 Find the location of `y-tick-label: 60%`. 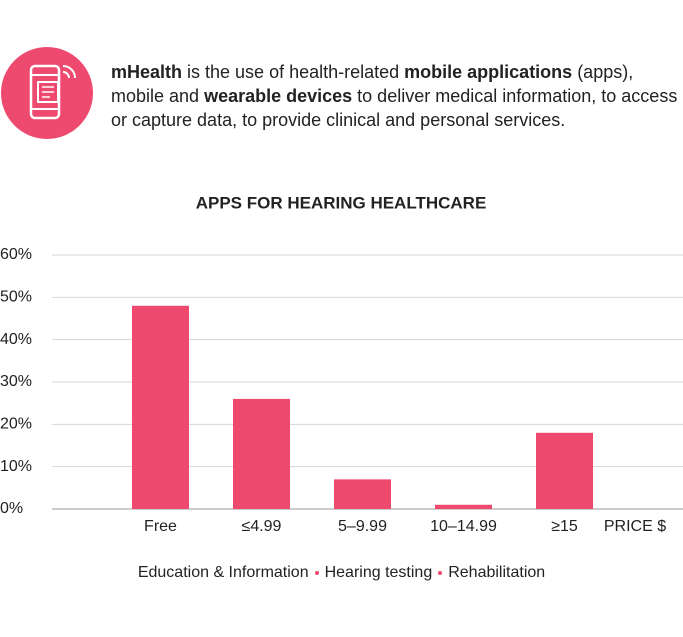

y-tick-label: 60% is located at coordinates (16, 254).